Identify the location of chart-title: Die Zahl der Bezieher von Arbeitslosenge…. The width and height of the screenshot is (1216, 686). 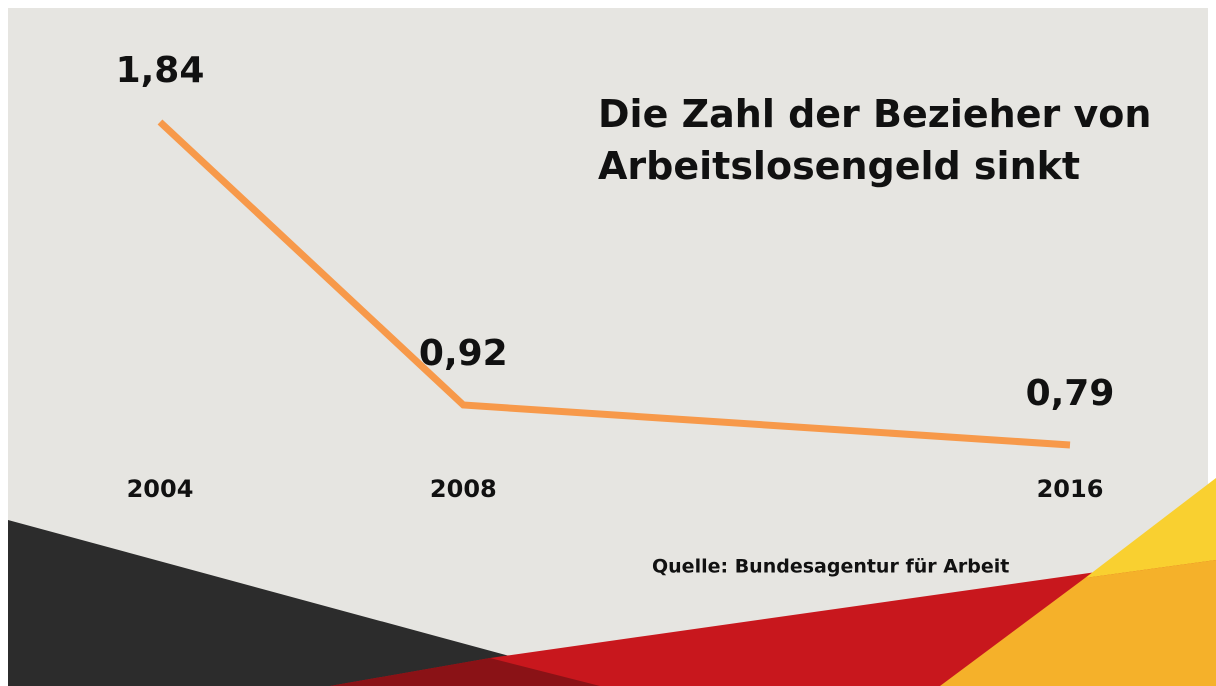
(875, 140).